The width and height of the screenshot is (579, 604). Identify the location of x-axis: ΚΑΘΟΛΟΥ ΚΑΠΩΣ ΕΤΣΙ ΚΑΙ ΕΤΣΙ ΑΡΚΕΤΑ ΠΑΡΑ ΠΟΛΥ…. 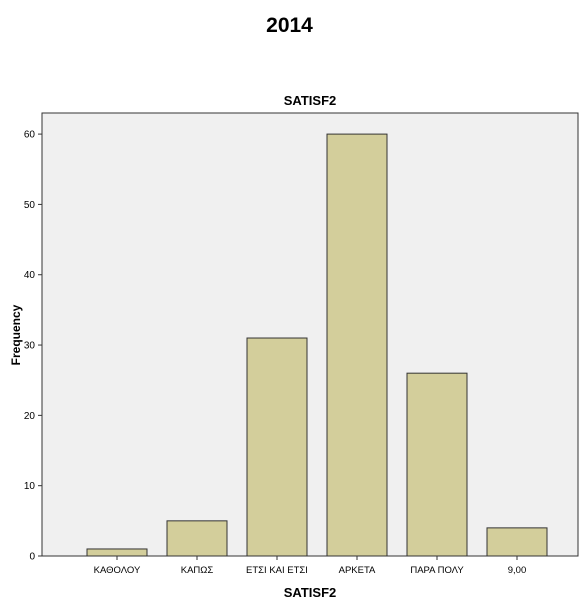
(310, 565).